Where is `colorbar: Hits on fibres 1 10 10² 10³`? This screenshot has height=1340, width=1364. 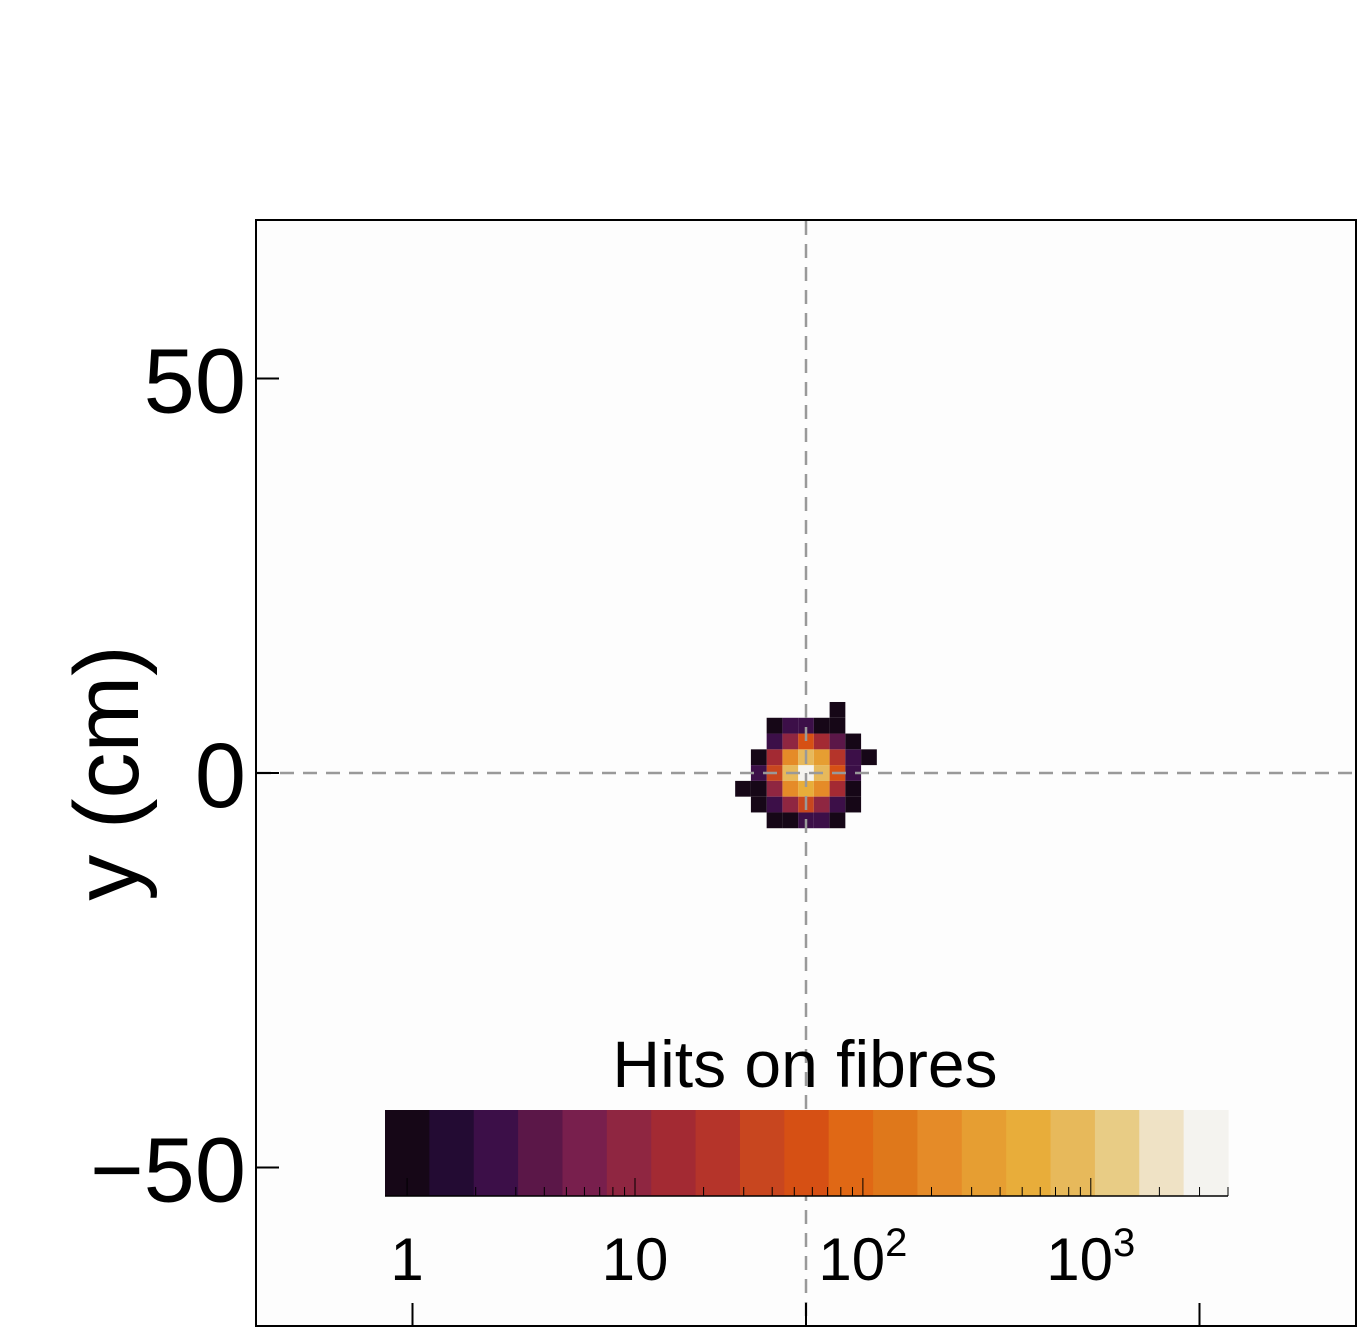
colorbar: Hits on fibres 1 10 10² 10³ is located at coordinates (807, 1160).